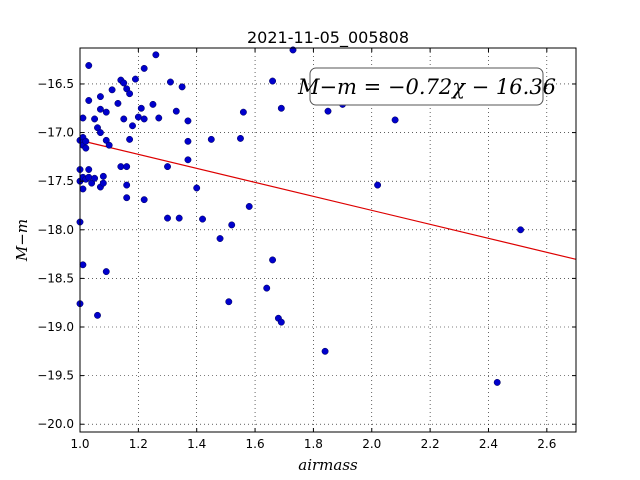 Image resolution: width=640 pixels, height=480 pixels. Describe the element at coordinates (328, 465) in the screenshot. I see `x-axis-label: airmass` at that location.